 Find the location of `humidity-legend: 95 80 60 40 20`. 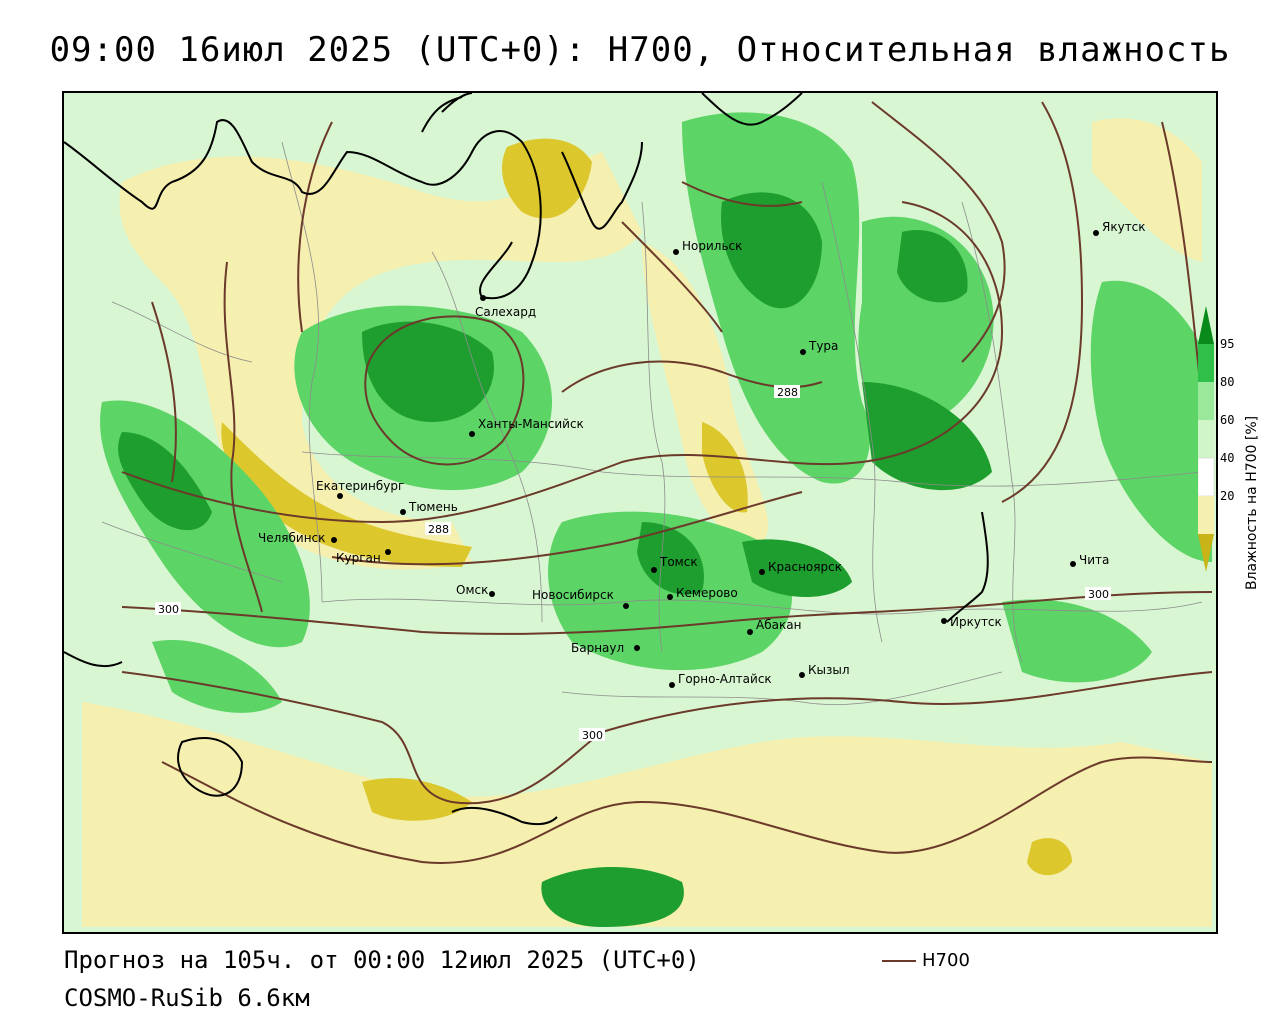

humidity-legend: 95 80 60 40 20 is located at coordinates (1238, 456).